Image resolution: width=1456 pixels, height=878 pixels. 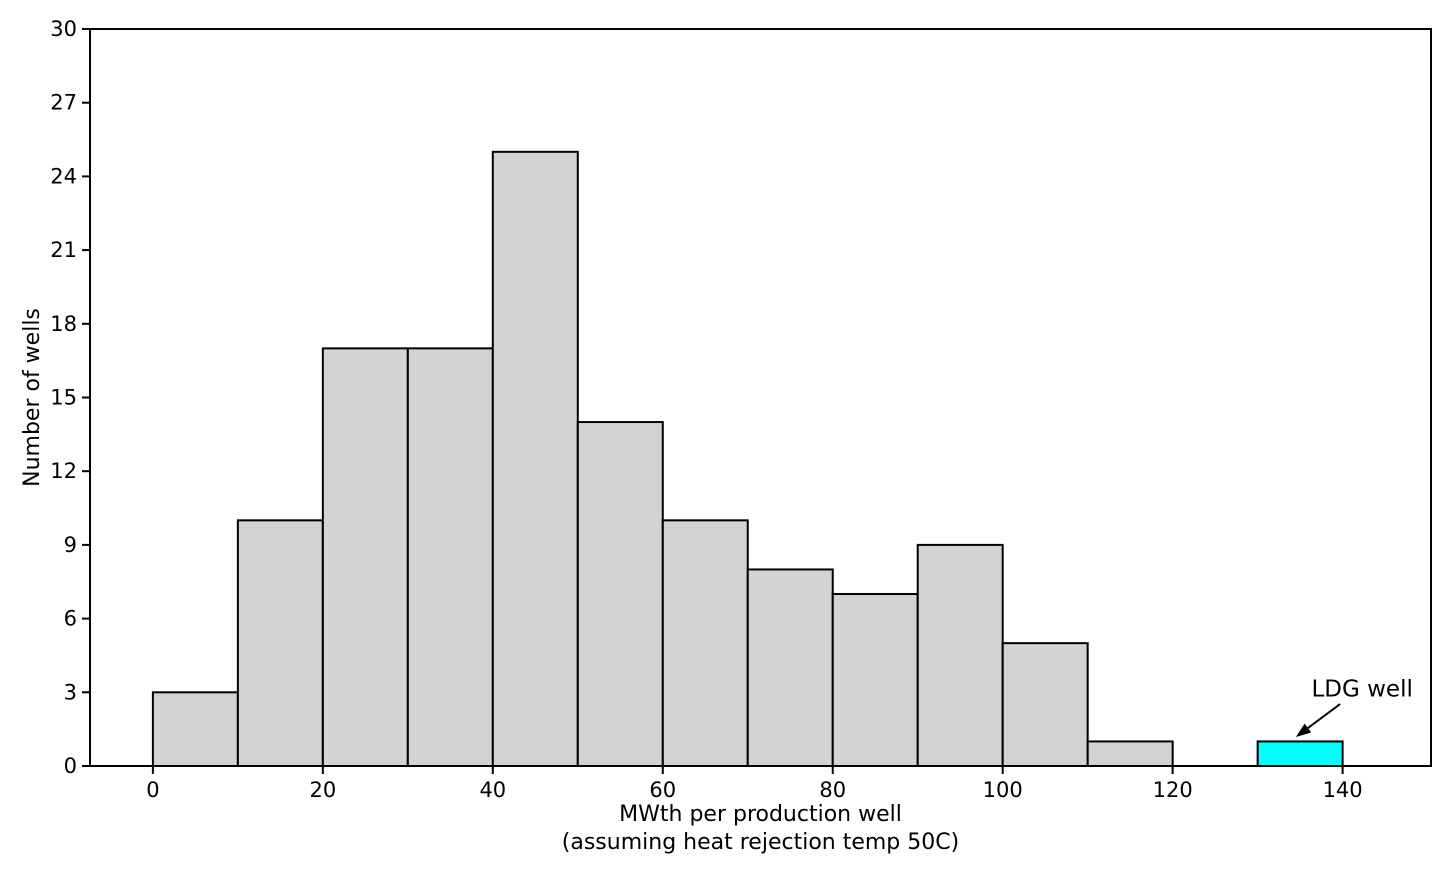 I want to click on x-tick-label: 60, so click(x=662, y=790).